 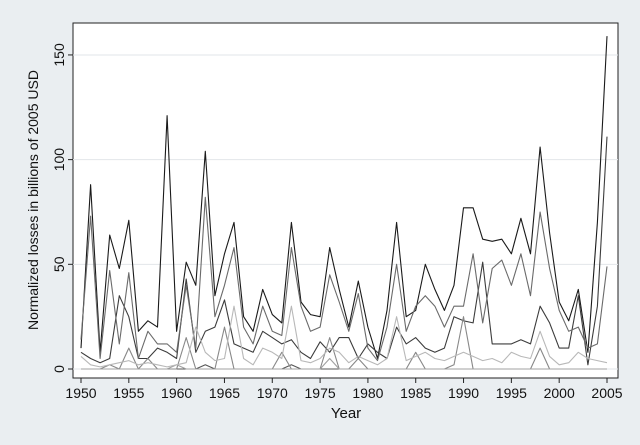 What do you see at coordinates (224, 393) in the screenshot?
I see `x-tick-label: 1965` at bounding box center [224, 393].